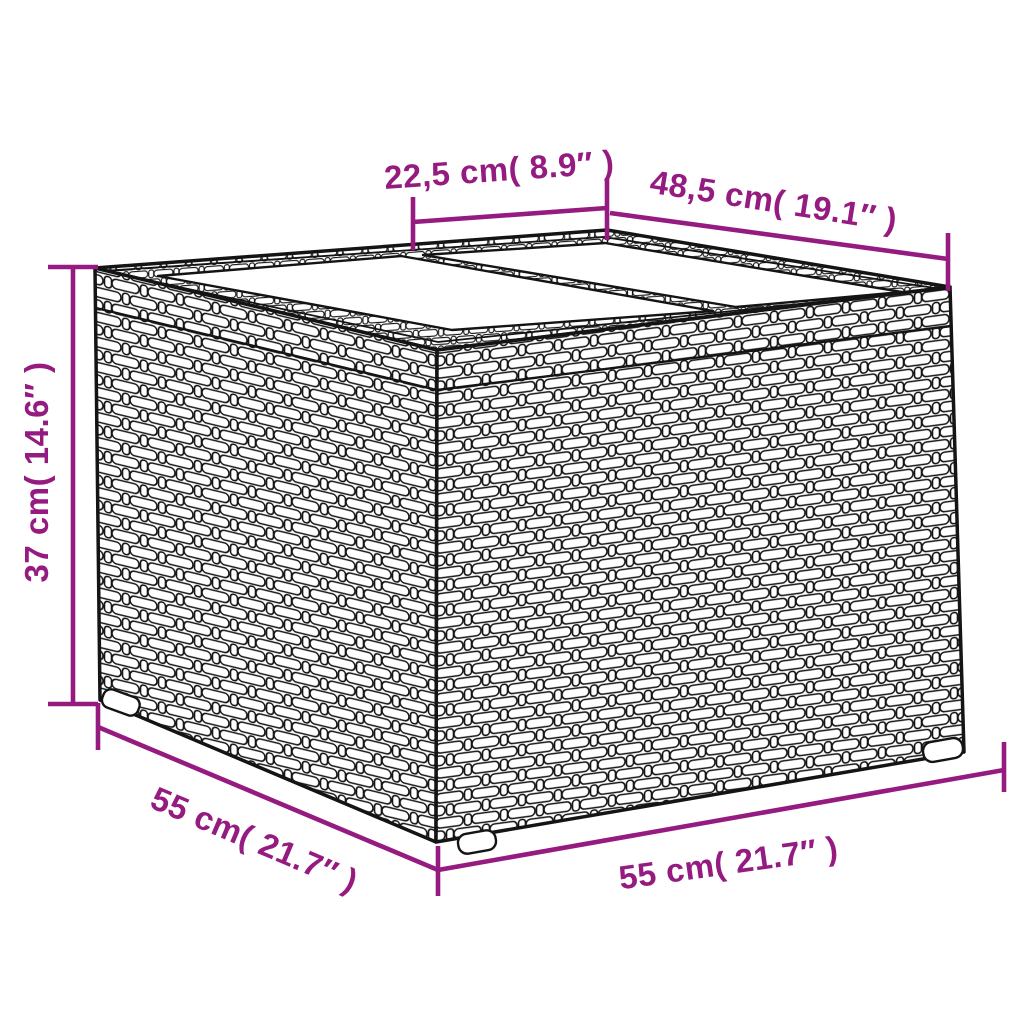 Image resolution: width=1024 pixels, height=1024 pixels. Describe the element at coordinates (943, 750) in the screenshot. I see `foot-right` at that location.